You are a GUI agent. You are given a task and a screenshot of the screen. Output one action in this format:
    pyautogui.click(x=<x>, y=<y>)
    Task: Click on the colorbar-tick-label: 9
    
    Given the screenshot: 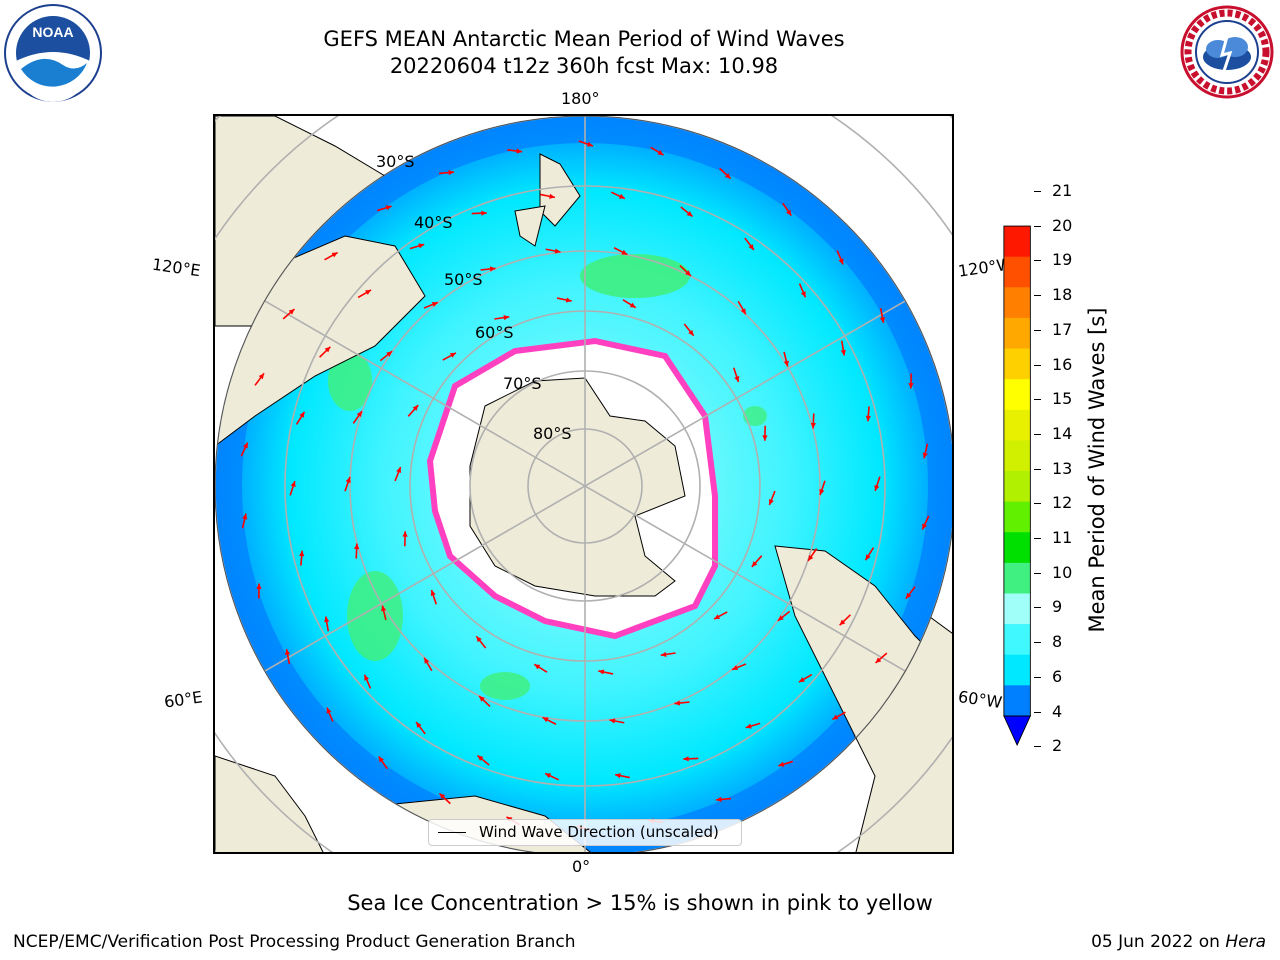 What is the action you would take?
    pyautogui.click(x=1057, y=607)
    